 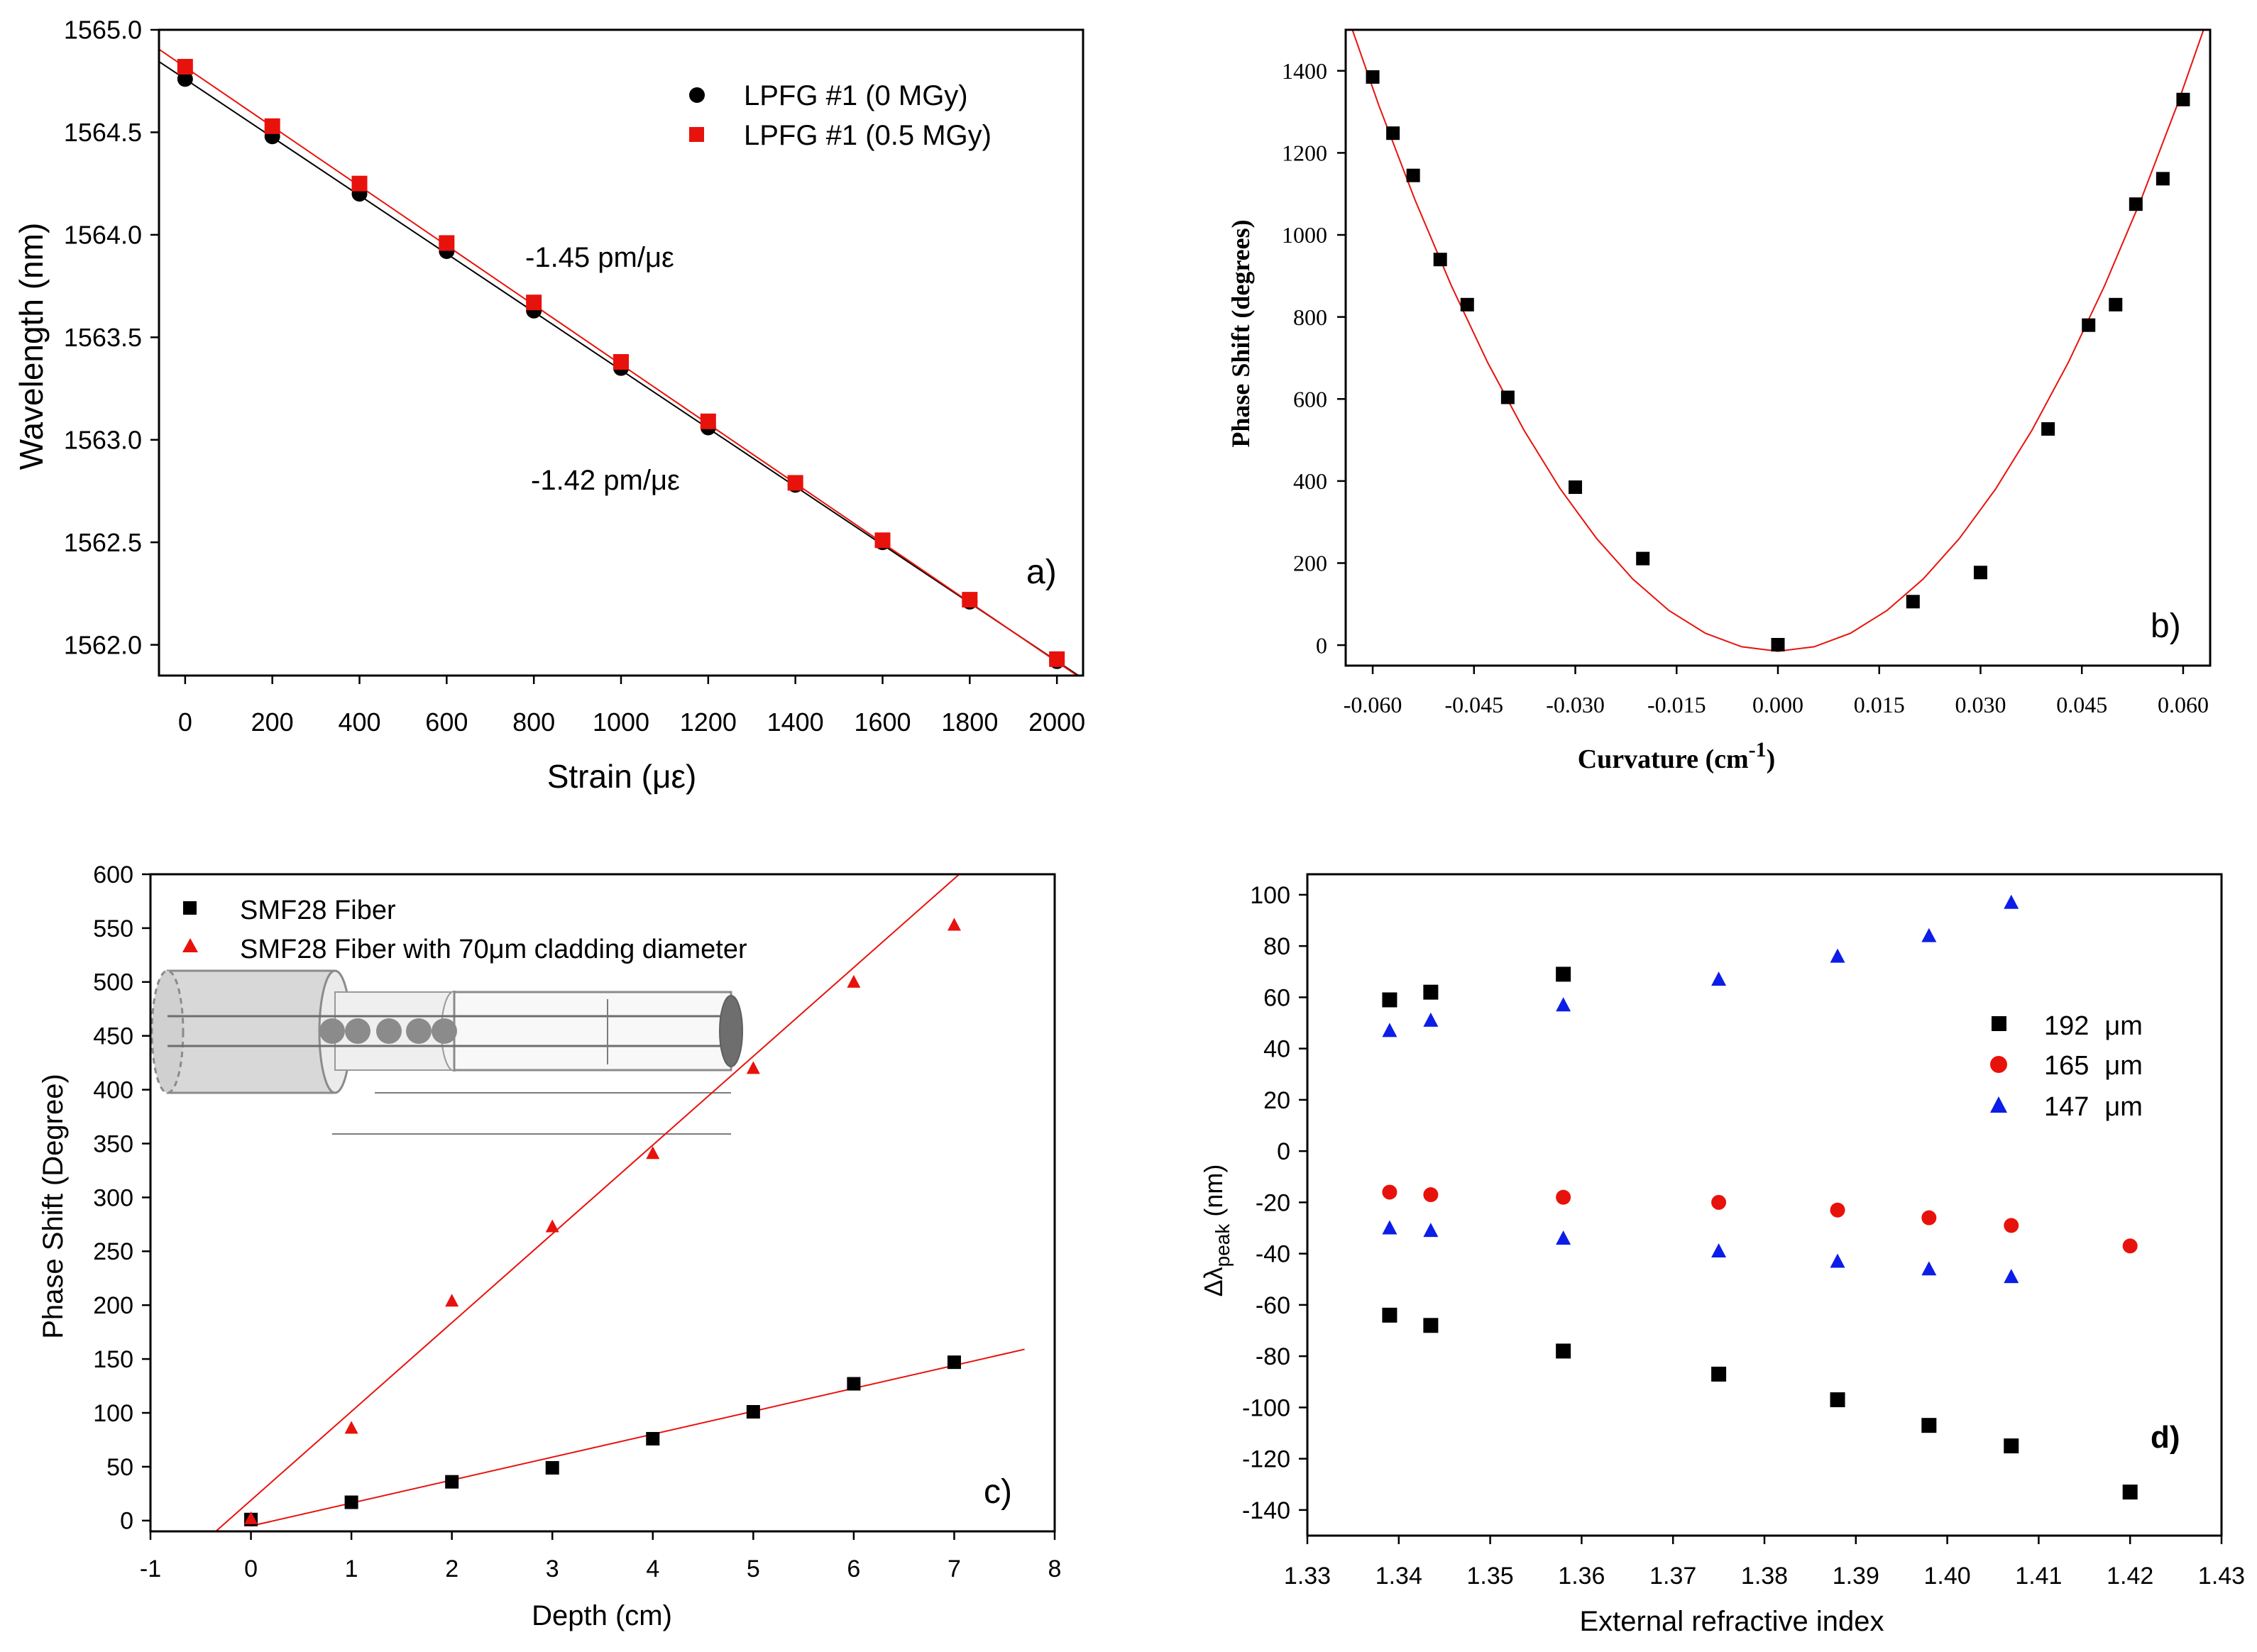 I want to click on panel-d-ytick-label: 60, so click(x=1276, y=997).